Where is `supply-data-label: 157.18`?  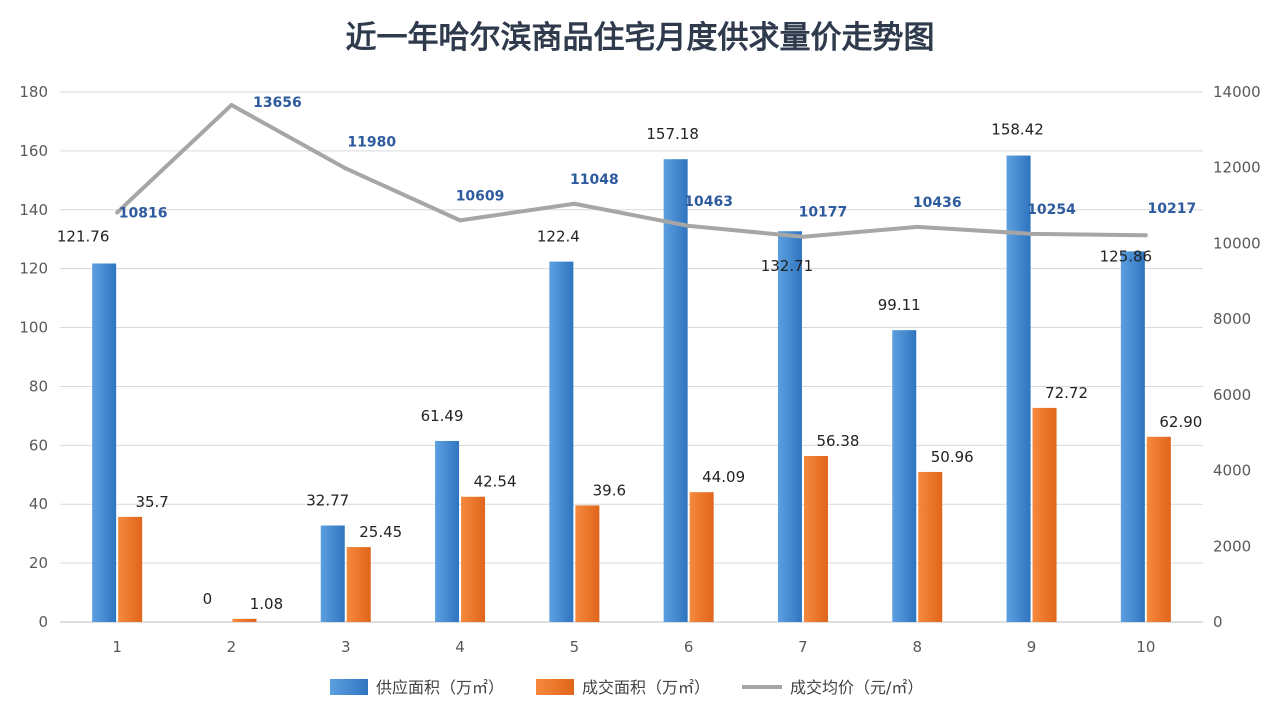 supply-data-label: 157.18 is located at coordinates (672, 134).